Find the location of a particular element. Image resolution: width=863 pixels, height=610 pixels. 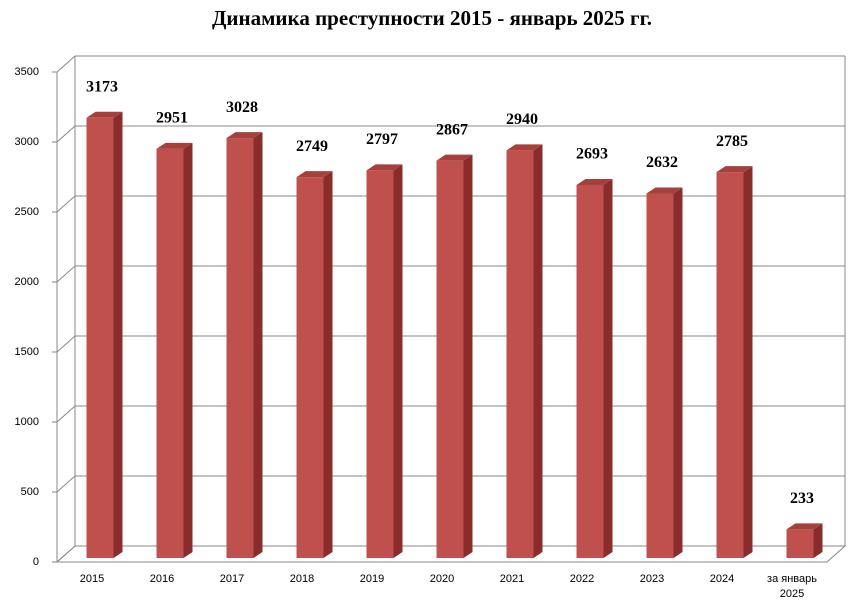

value-label: 3173 is located at coordinates (102, 86).